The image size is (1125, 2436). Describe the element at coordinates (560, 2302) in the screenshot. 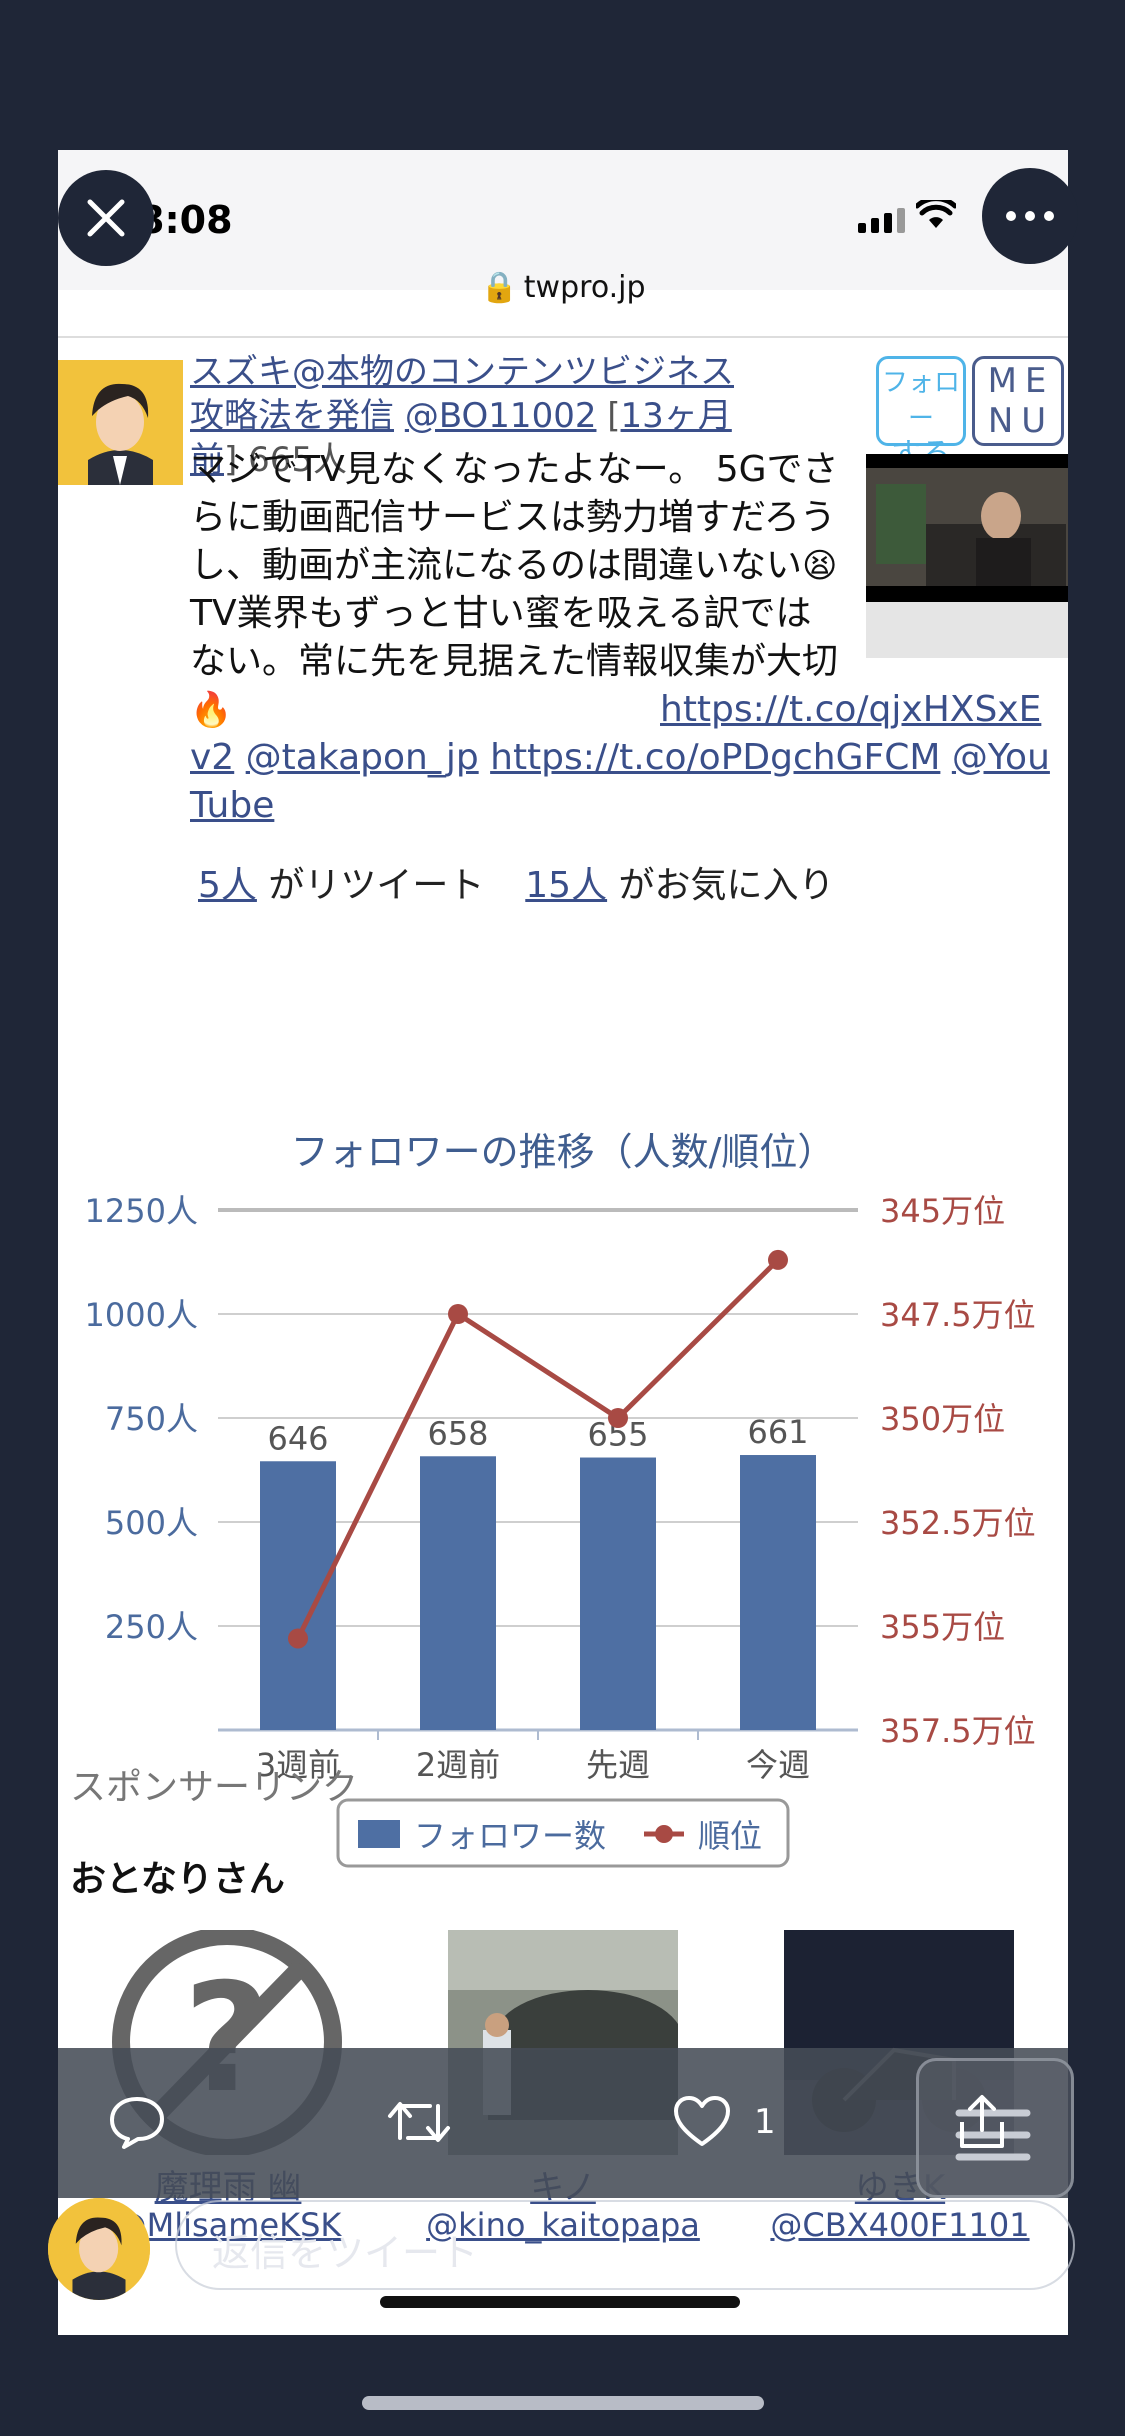

I see `home-indicator-inner` at that location.